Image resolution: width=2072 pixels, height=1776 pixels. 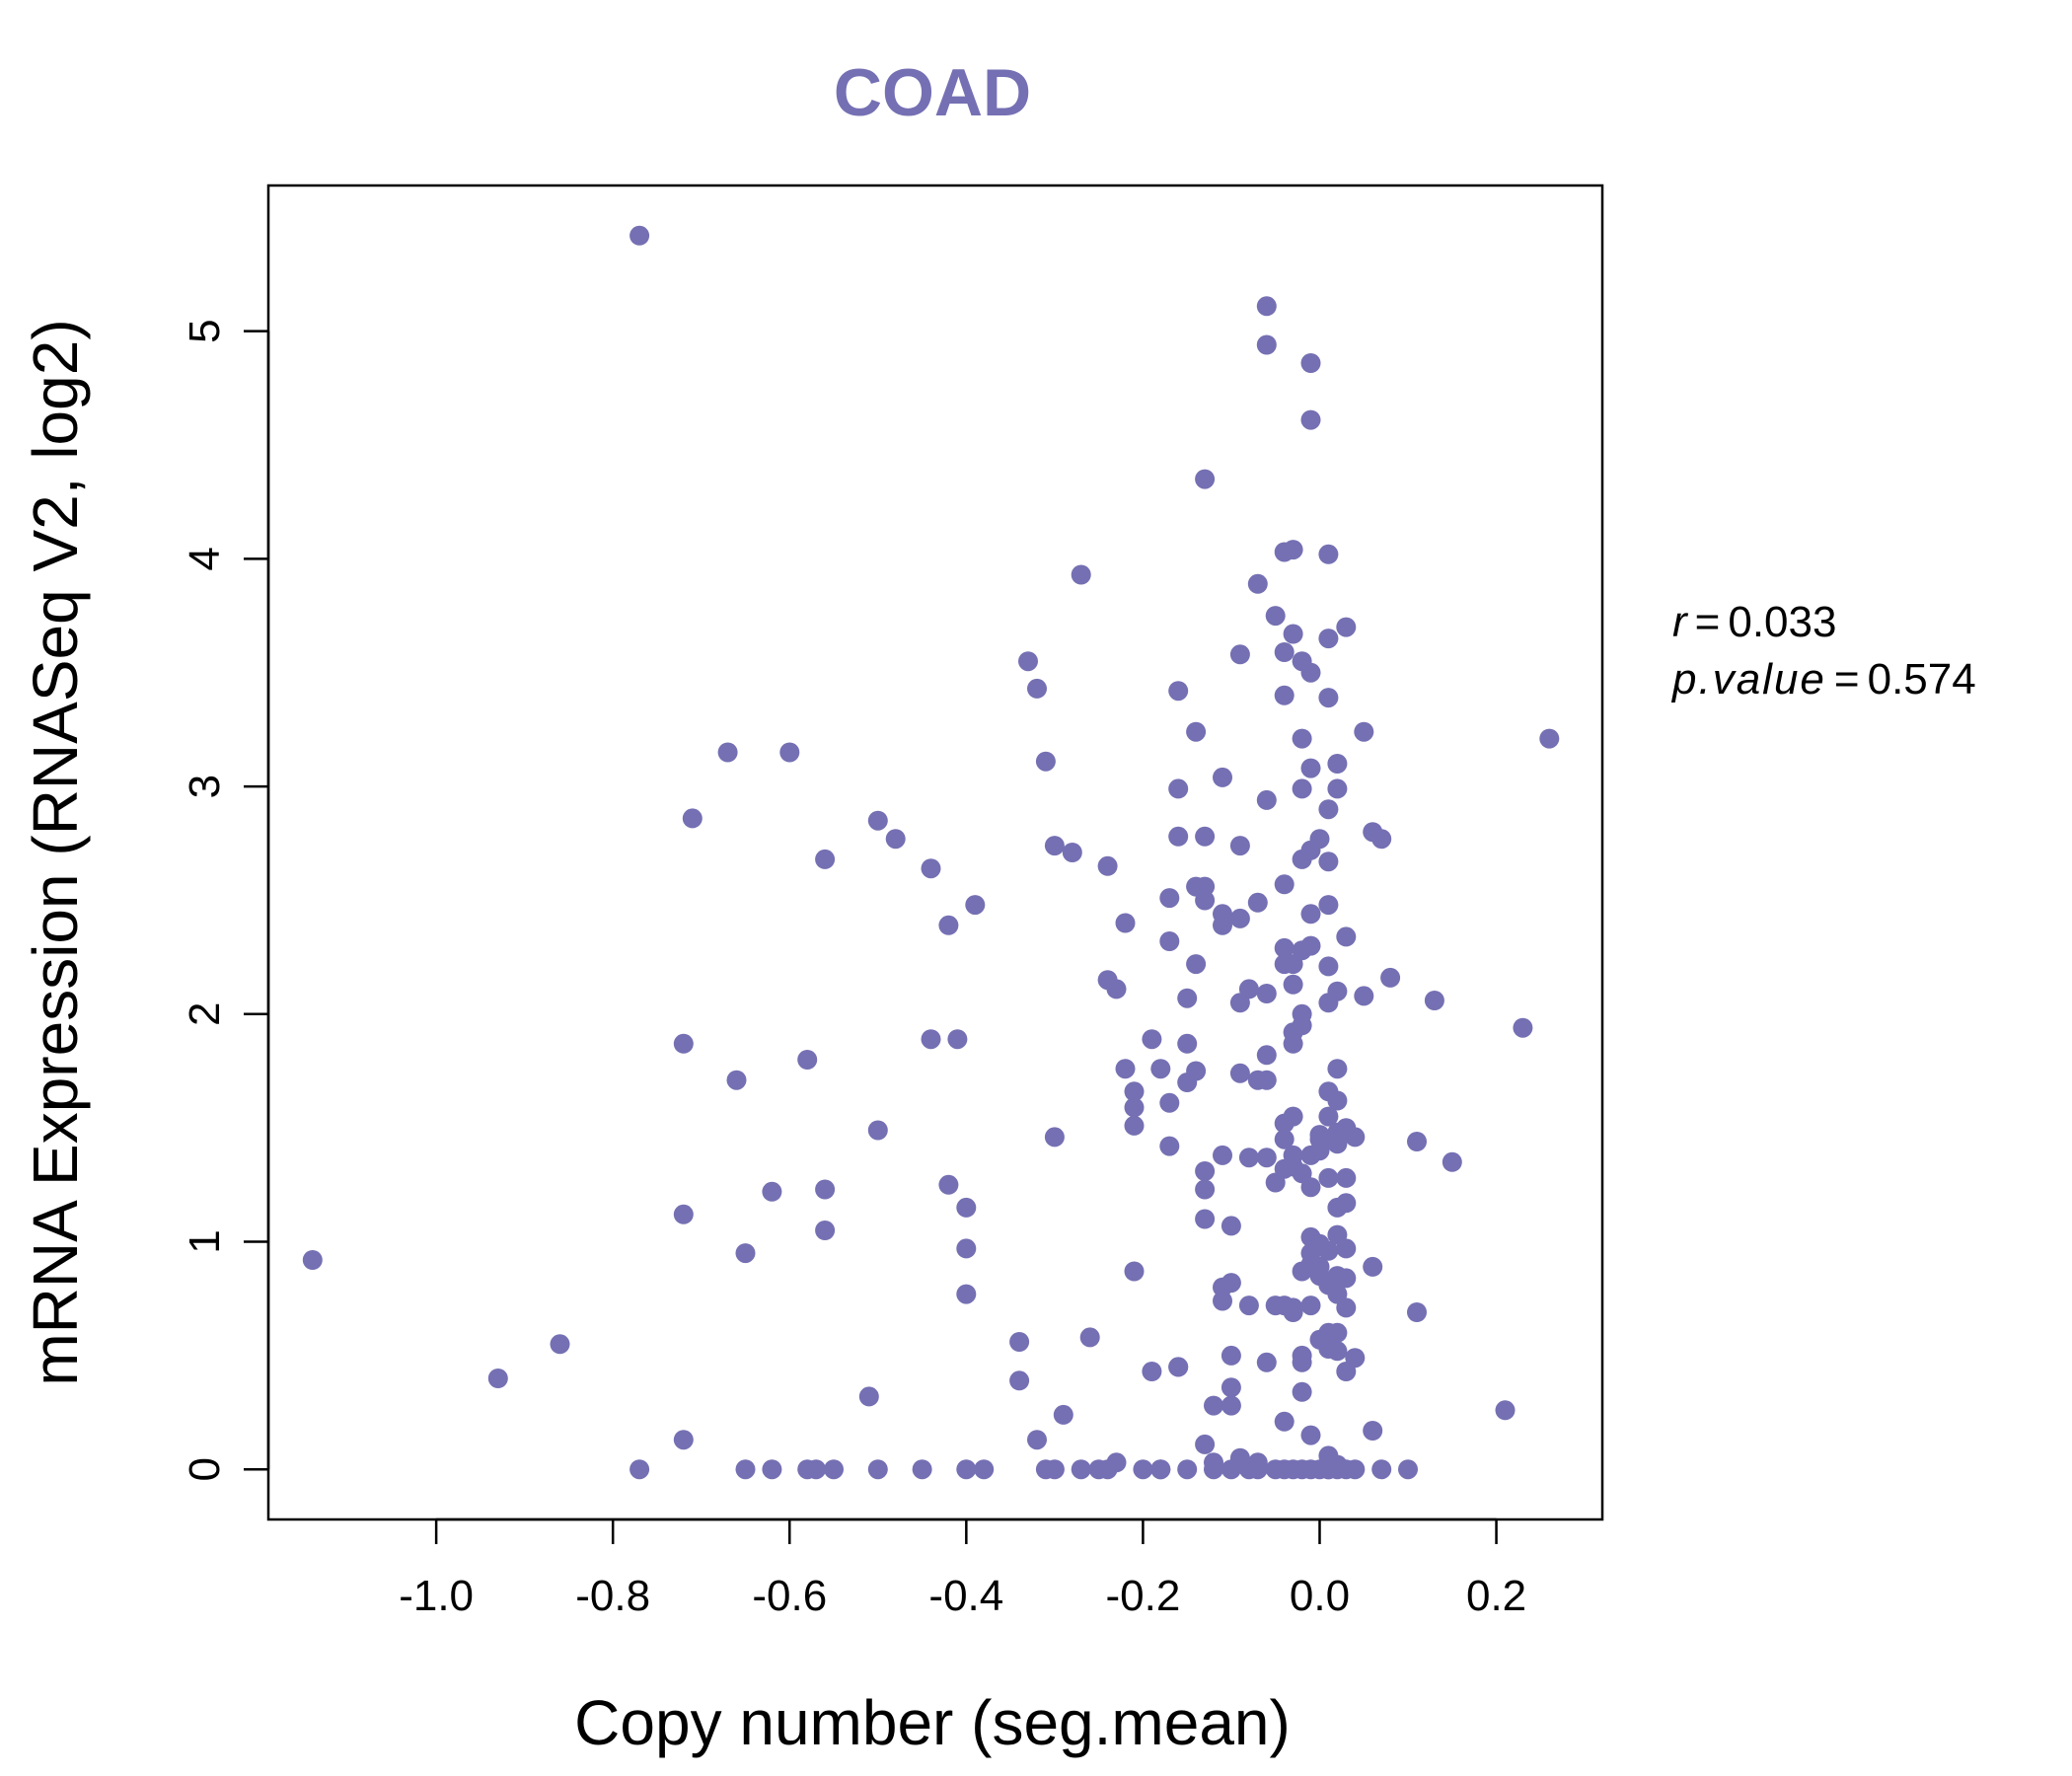 I want to click on r-stat: r = 0.033, so click(x=1754, y=622).